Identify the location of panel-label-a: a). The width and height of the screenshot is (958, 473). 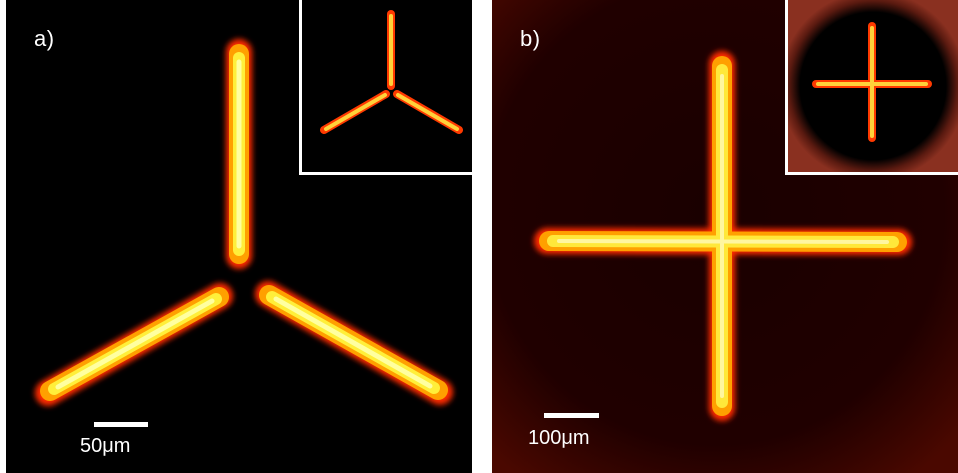
(44, 38).